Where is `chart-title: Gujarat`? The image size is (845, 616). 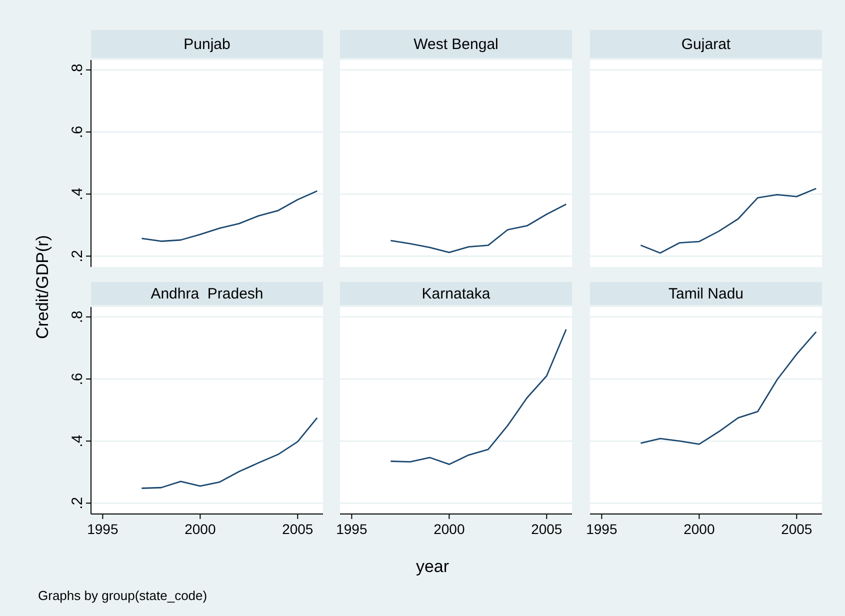
chart-title: Gujarat is located at coordinates (706, 44).